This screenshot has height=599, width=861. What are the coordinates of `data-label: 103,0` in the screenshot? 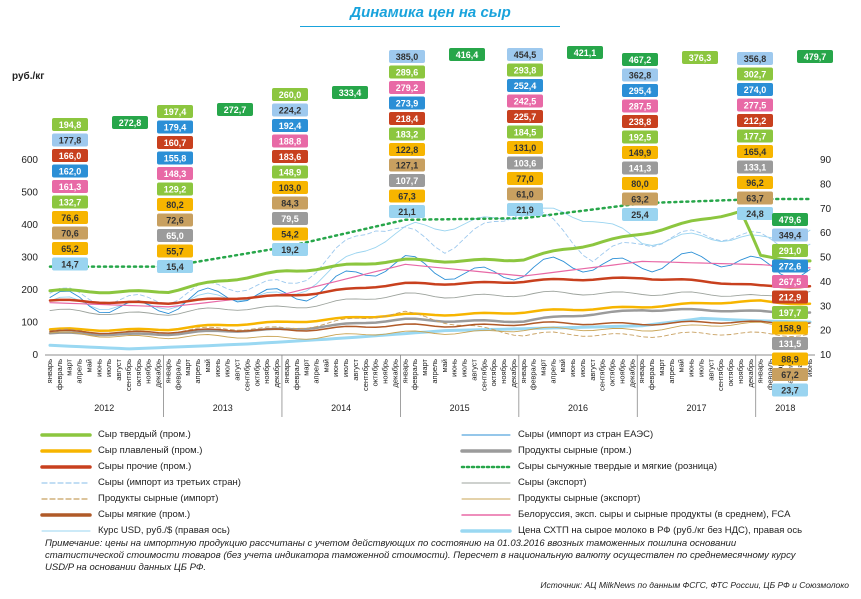 It's located at (290, 188).